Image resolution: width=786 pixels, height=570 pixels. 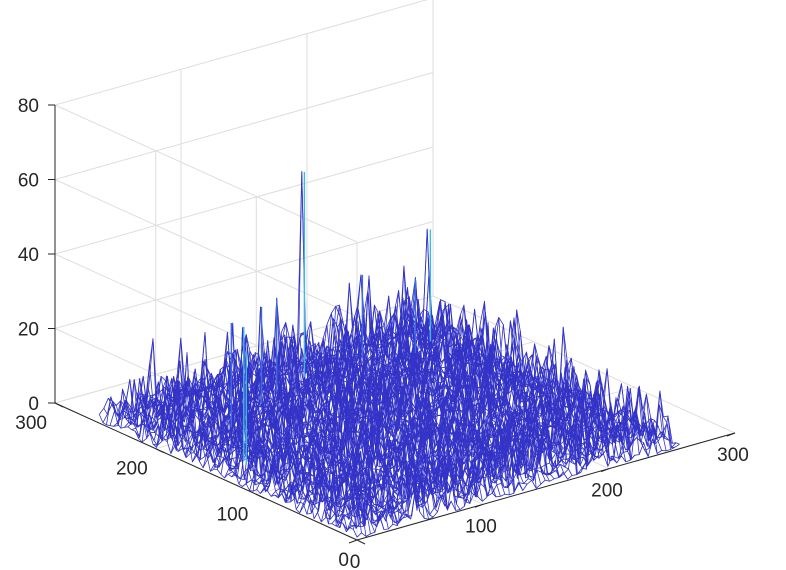 What do you see at coordinates (355, 561) in the screenshot?
I see `x-tick-label: 0` at bounding box center [355, 561].